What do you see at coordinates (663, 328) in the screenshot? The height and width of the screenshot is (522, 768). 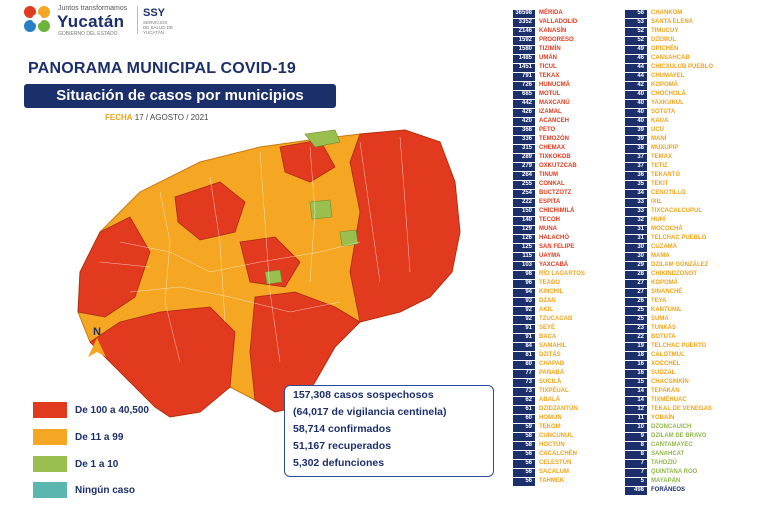 I see `table-cell-municipality: TUNKÁS` at bounding box center [663, 328].